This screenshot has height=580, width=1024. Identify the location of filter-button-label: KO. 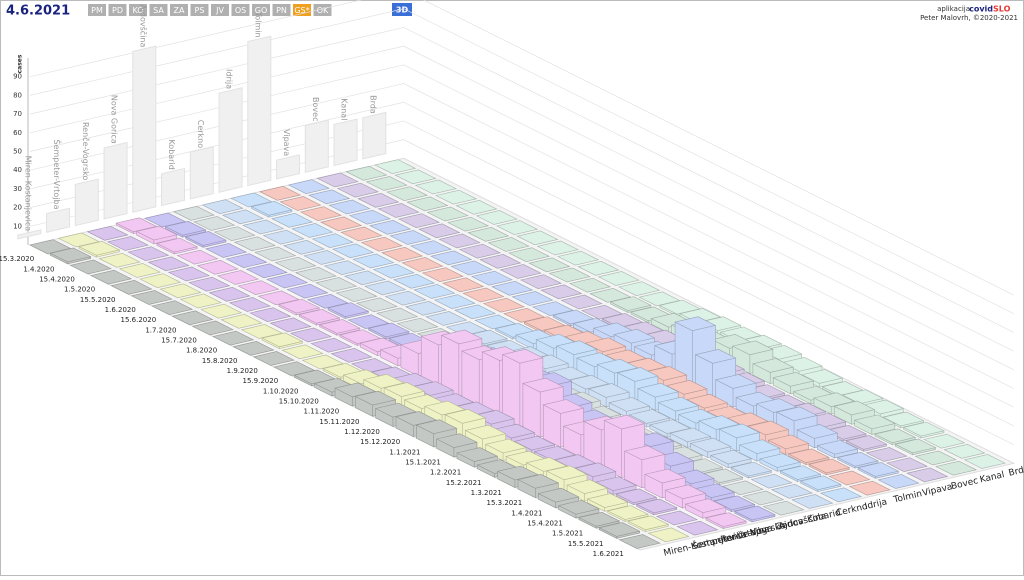
(137, 10).